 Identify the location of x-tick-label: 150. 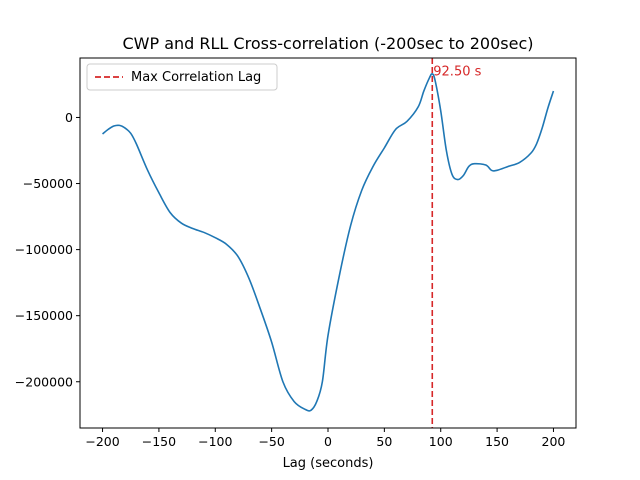
(497, 441).